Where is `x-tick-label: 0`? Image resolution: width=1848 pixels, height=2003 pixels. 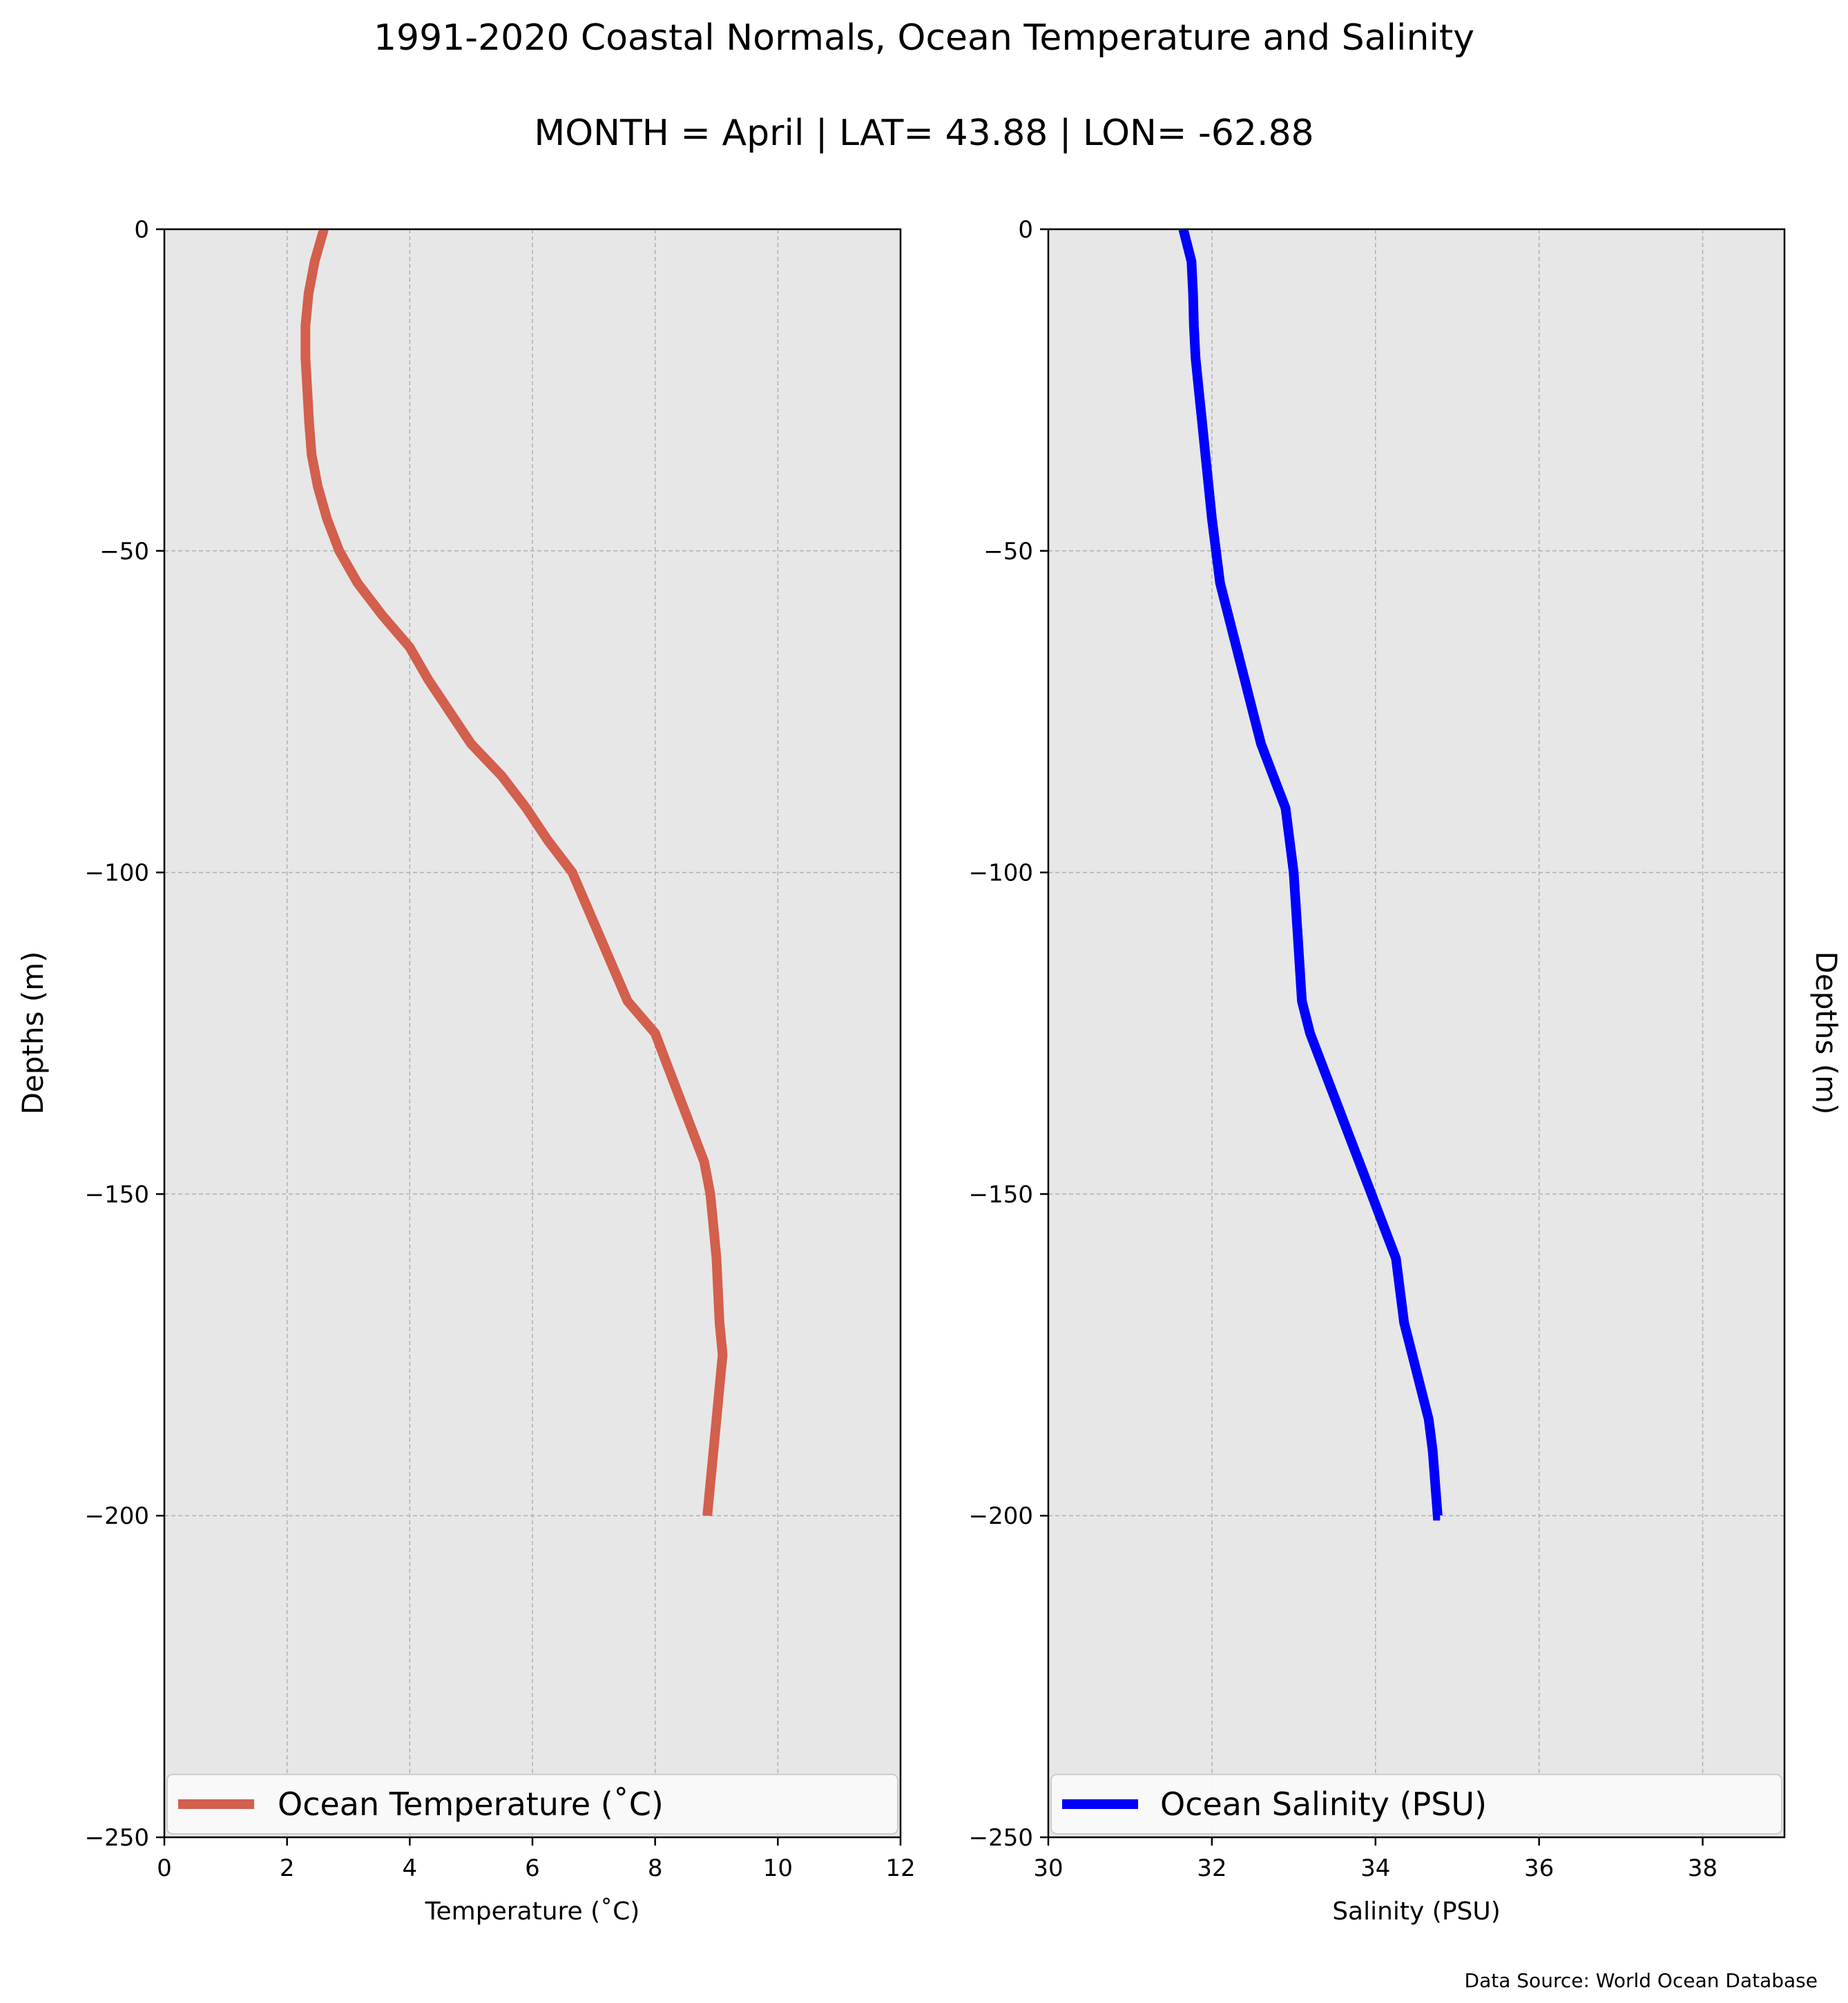
x-tick-label: 0 is located at coordinates (164, 1869).